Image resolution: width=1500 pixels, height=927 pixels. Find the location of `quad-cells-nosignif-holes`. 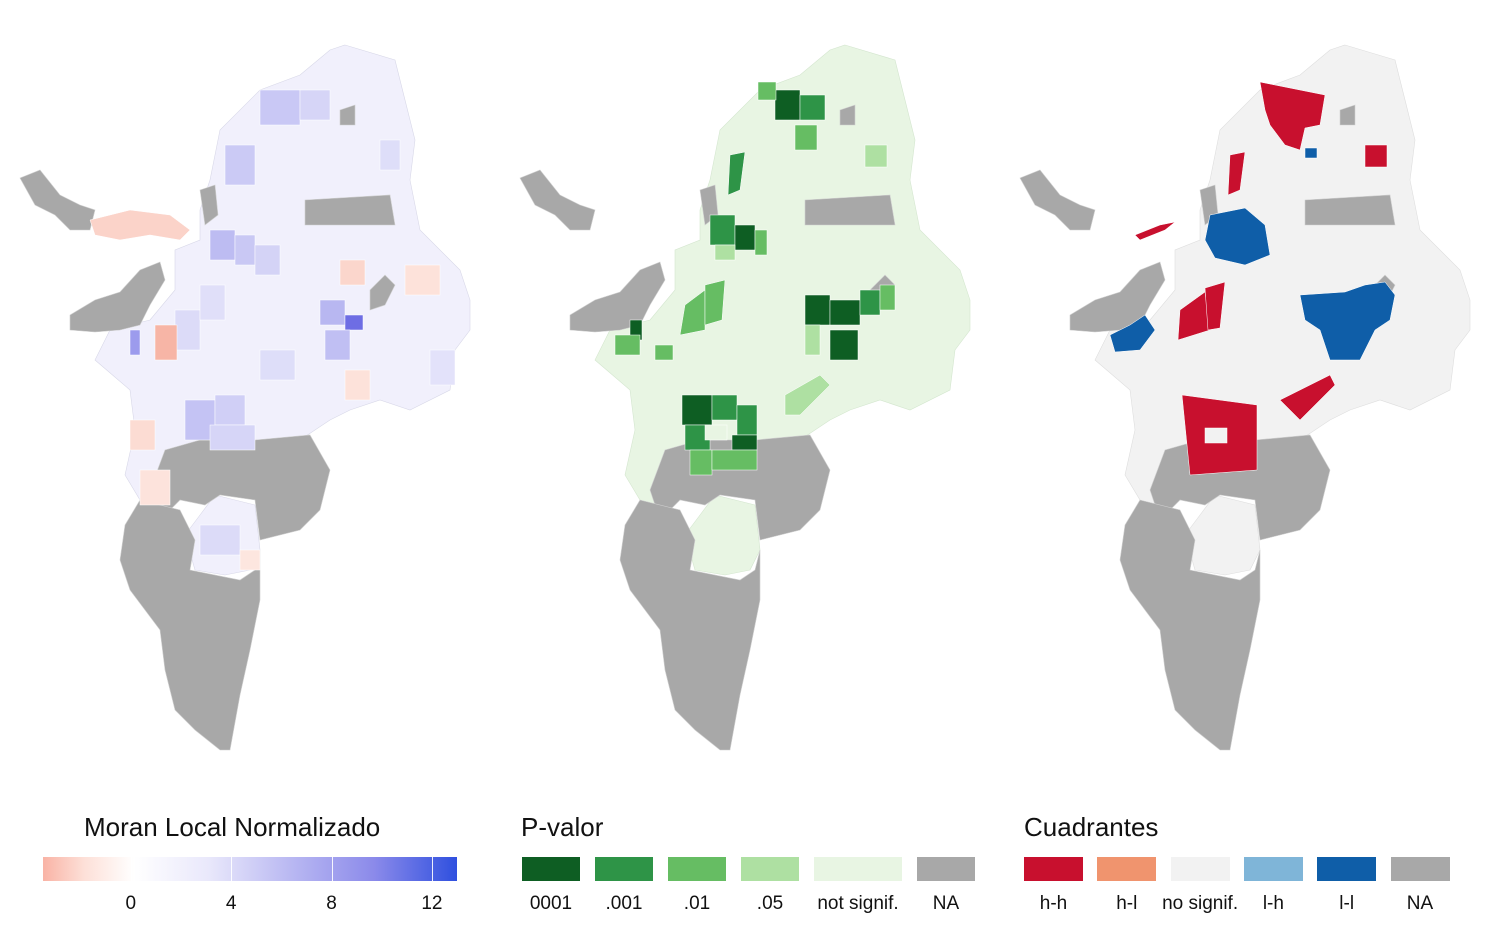

quad-cells-nosignif-holes is located at coordinates (1216, 435).